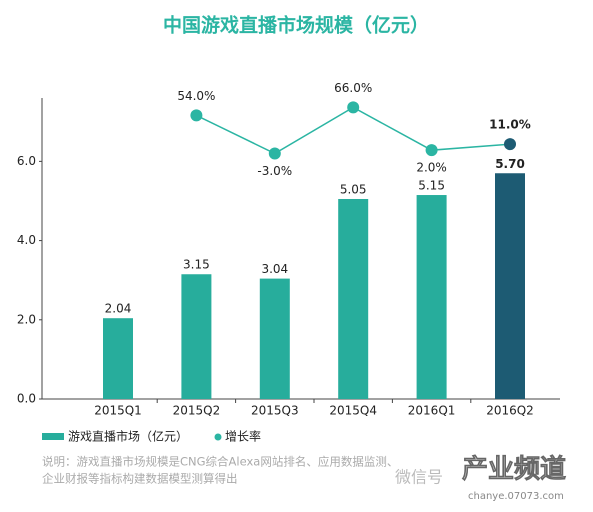 Image resolution: width=593 pixels, height=512 pixels. Describe the element at coordinates (432, 411) in the screenshot. I see `x-tick-label: 2016Q1` at that location.